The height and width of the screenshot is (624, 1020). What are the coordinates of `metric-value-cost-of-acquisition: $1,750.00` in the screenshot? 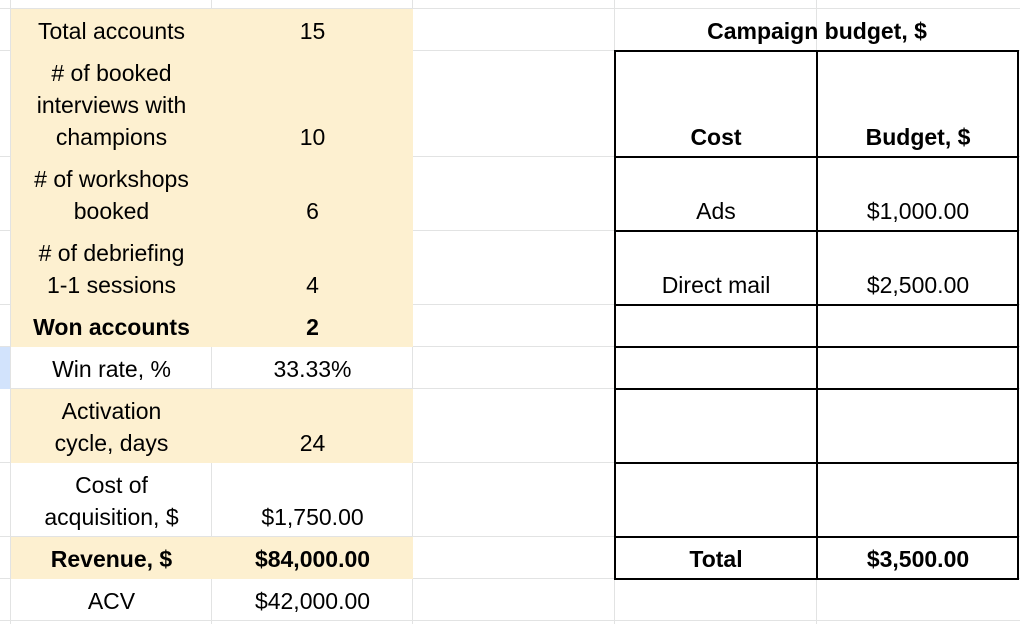 It's located at (312, 517).